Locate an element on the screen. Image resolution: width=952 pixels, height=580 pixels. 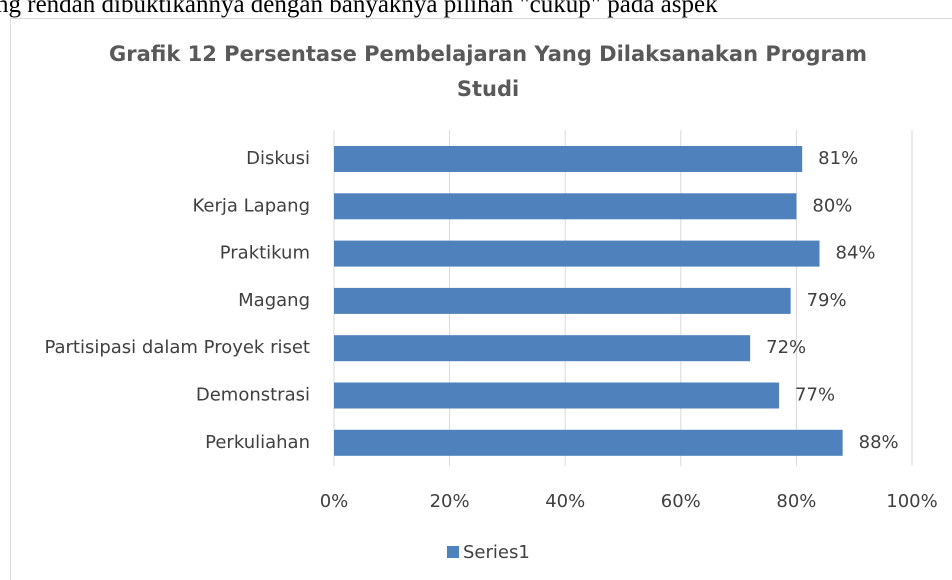
legend-swatch is located at coordinates (453, 552).